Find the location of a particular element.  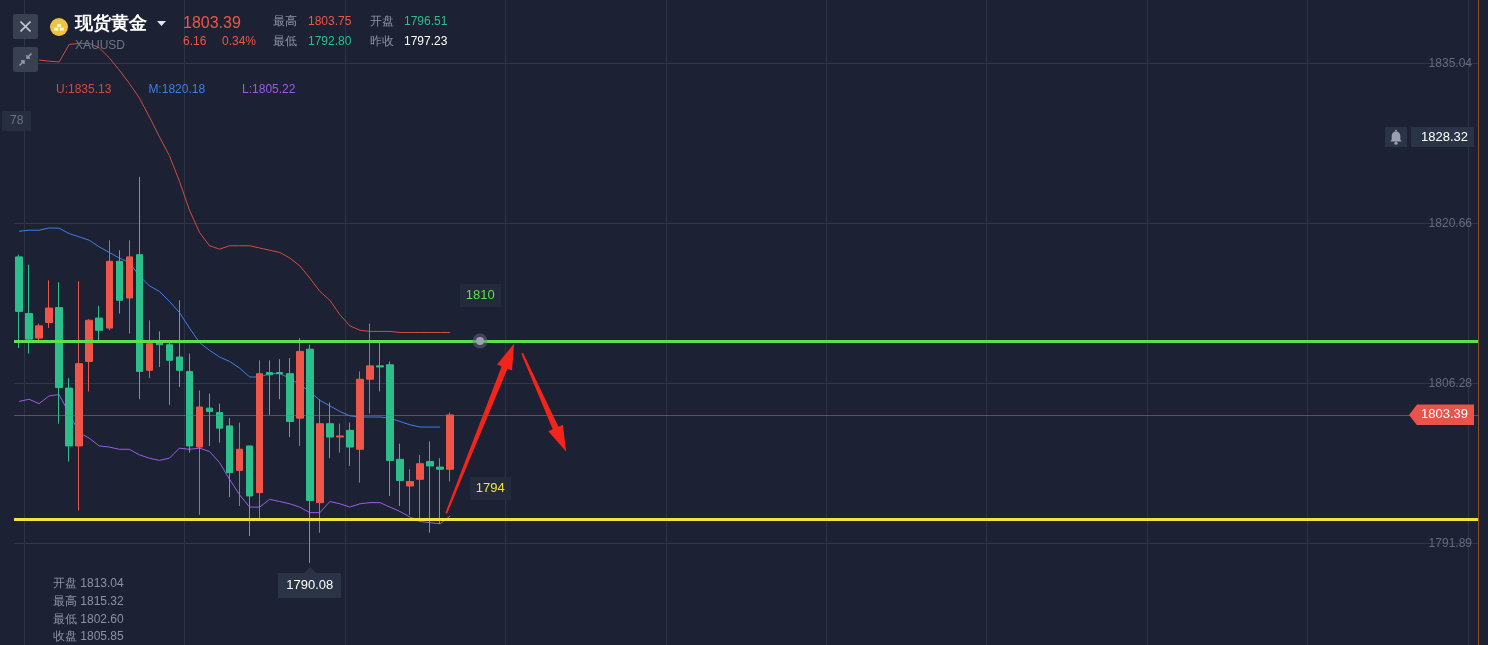

text: M:1820.18 is located at coordinates (177, 89).